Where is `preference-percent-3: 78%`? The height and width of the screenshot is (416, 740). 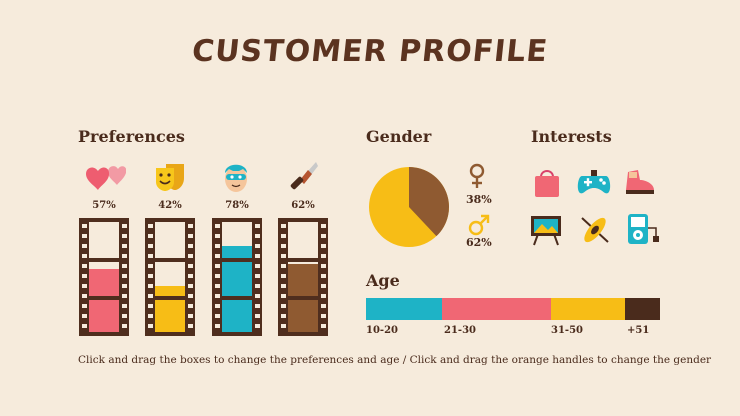 preference-percent-3: 78% is located at coordinates (237, 205).